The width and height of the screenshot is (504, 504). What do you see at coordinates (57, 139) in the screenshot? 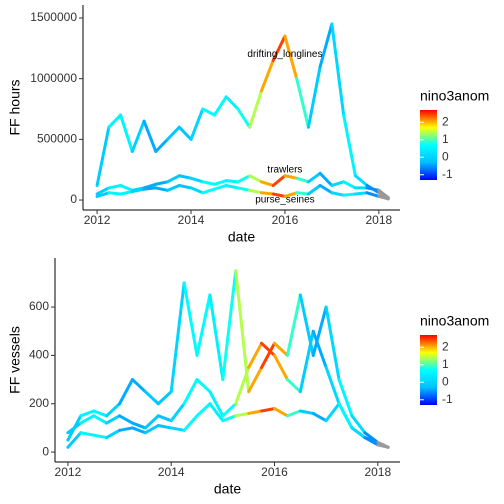
I see `y-tick-label: 500000` at bounding box center [57, 139].